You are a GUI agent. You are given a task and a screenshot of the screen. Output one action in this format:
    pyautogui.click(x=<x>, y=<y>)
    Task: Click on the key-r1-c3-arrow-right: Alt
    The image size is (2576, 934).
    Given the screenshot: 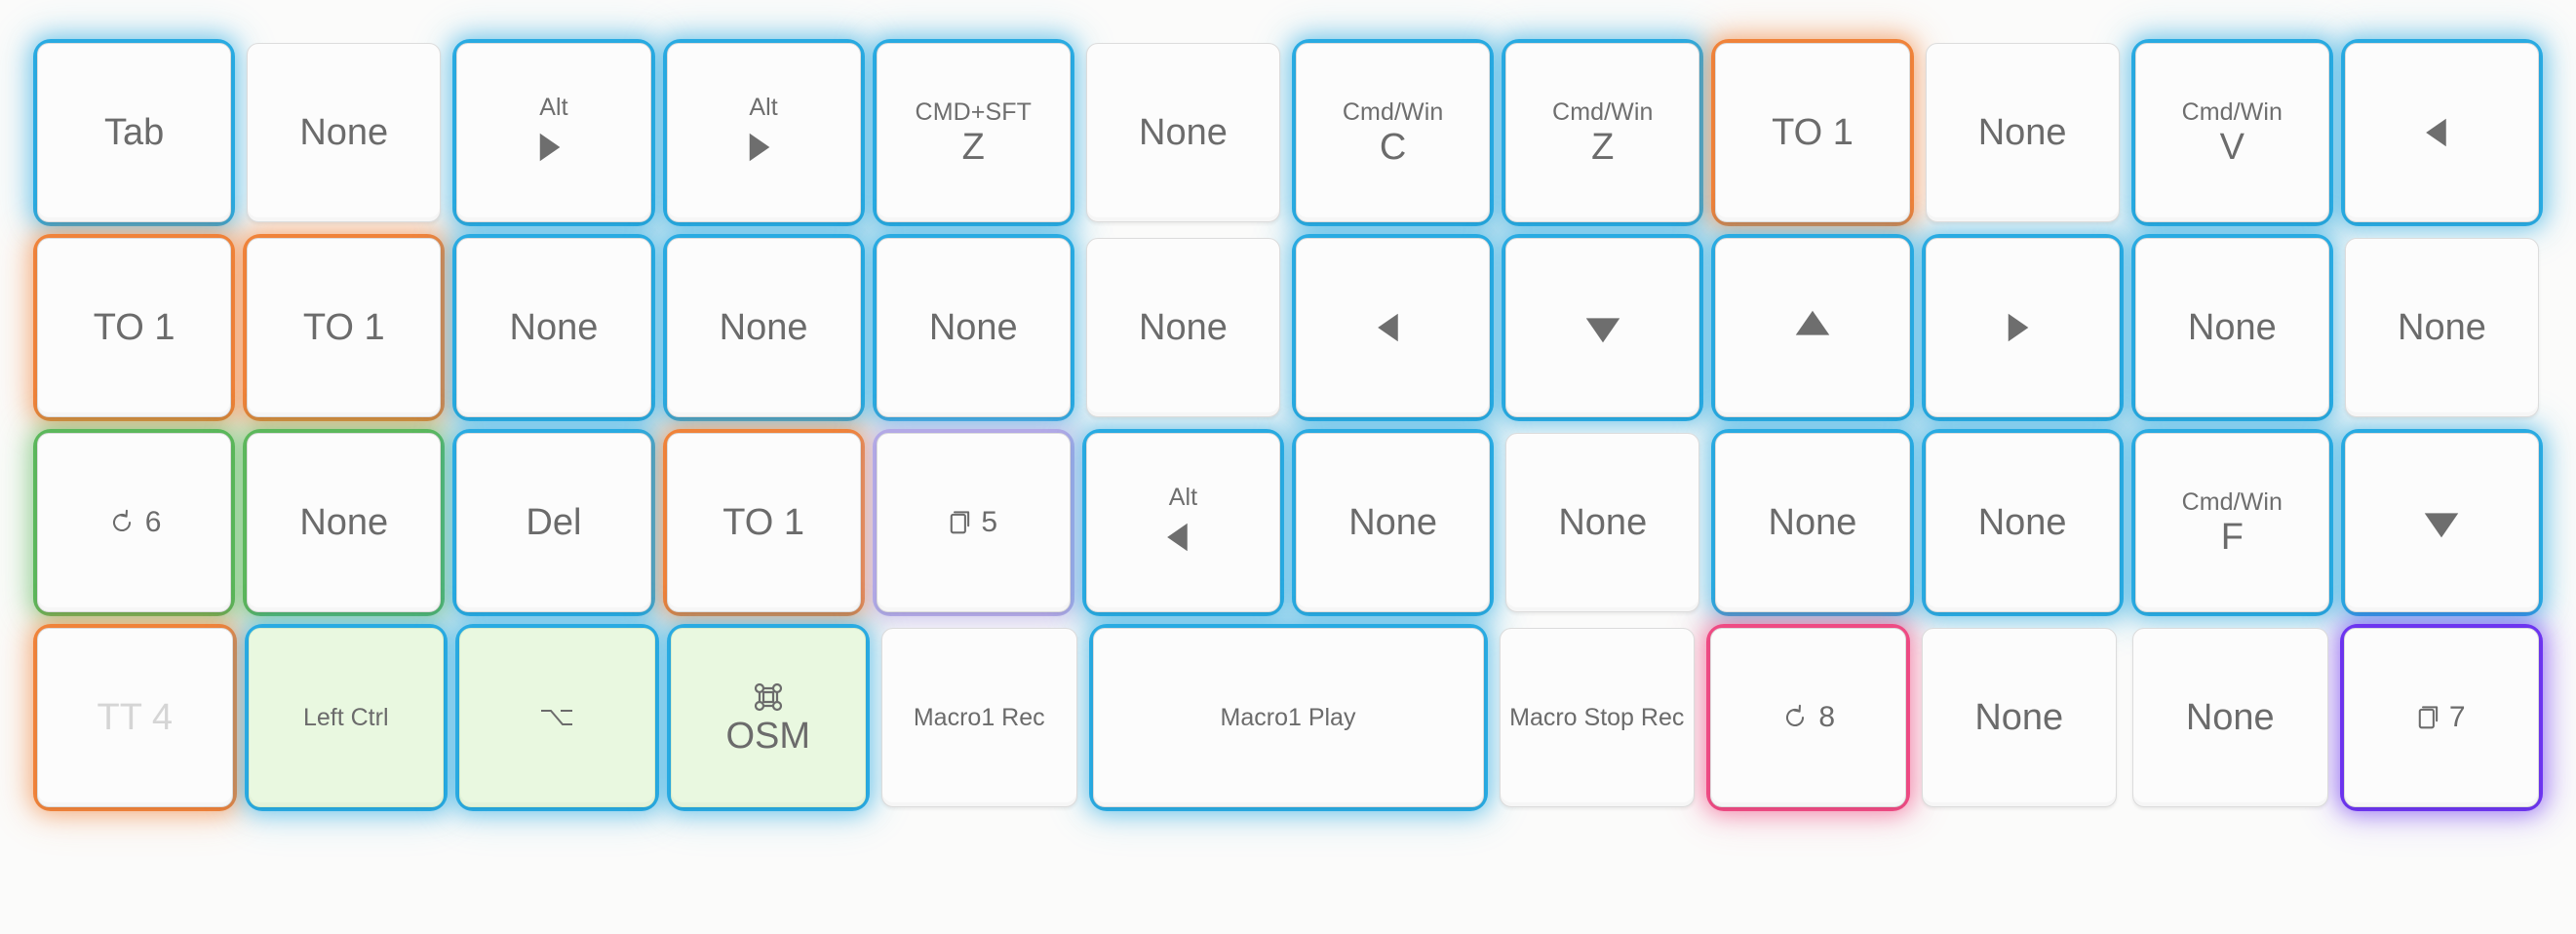 What is the action you would take?
    pyautogui.click(x=553, y=132)
    